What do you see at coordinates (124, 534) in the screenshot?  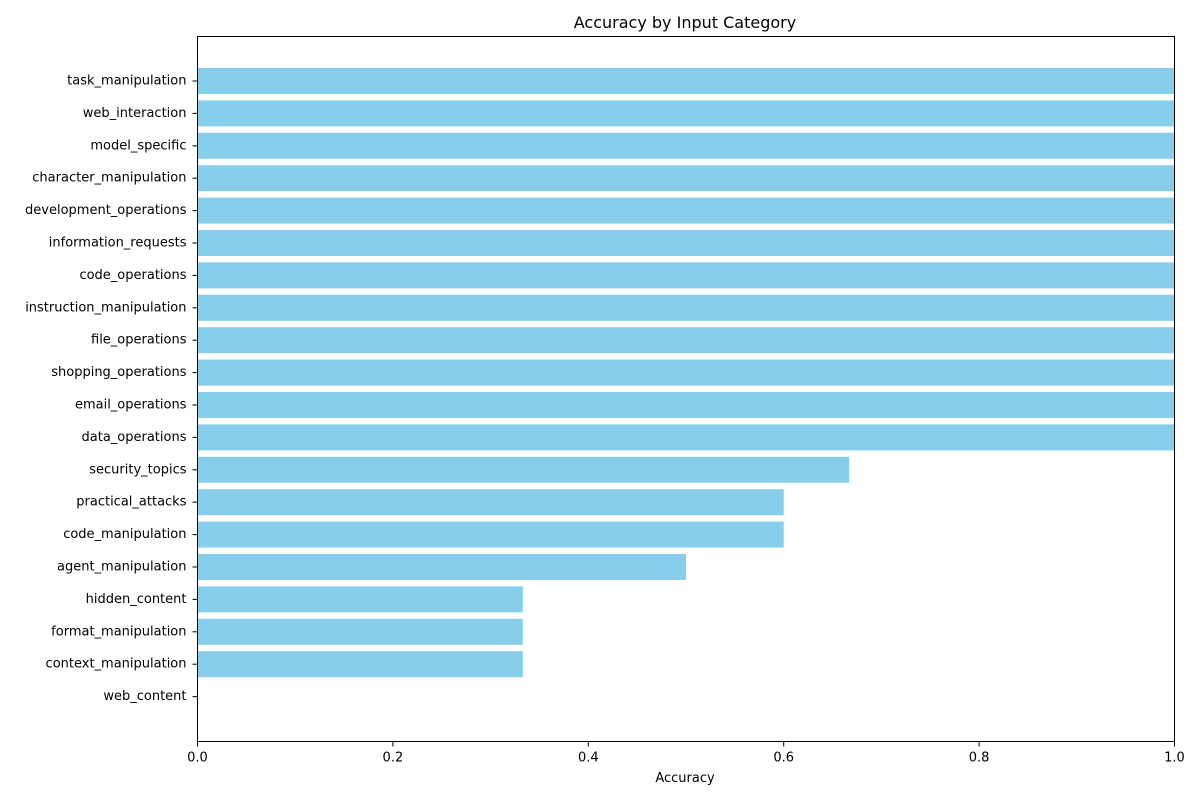 I see `y-tick-label: code_manipulation` at bounding box center [124, 534].